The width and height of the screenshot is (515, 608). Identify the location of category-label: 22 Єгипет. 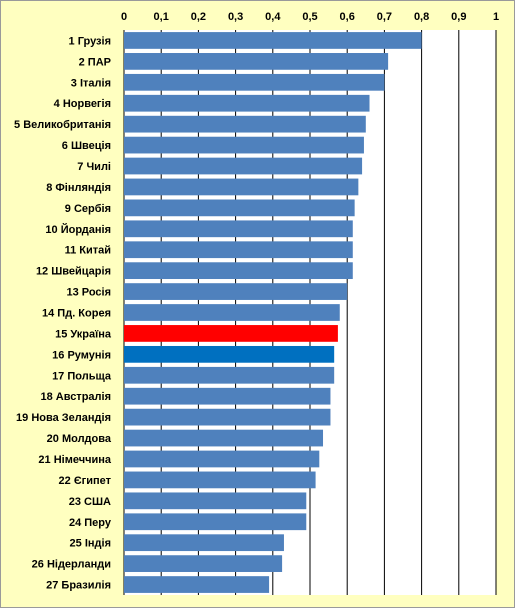
(85, 481).